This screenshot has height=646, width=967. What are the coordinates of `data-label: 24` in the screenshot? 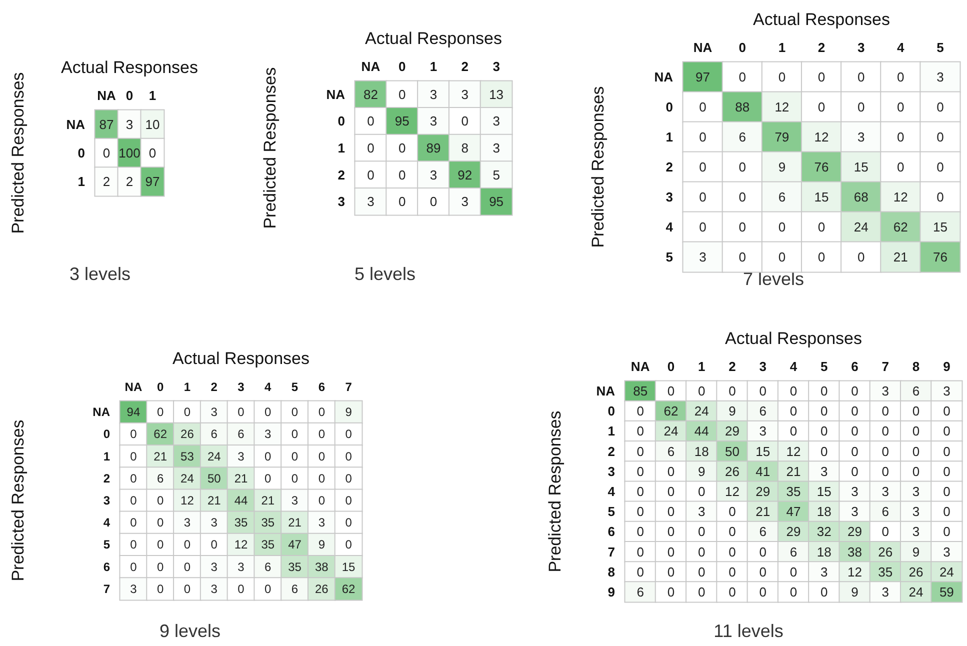 It's located at (214, 456).